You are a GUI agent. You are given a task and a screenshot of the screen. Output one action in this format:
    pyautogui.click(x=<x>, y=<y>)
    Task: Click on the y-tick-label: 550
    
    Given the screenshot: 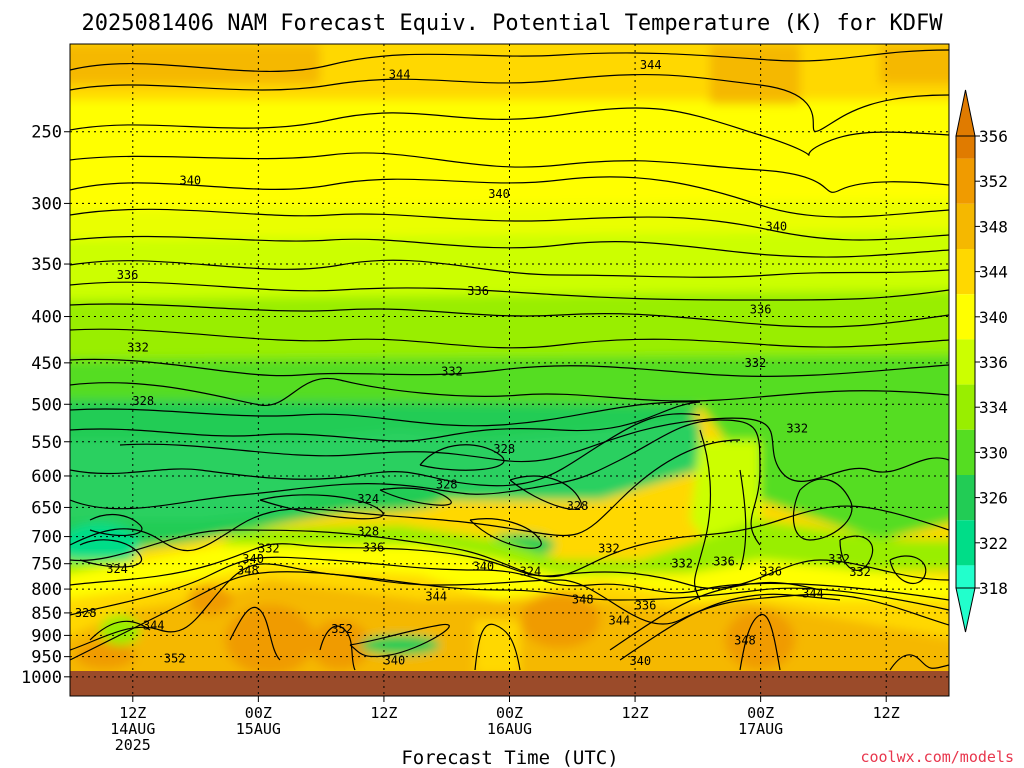 What is the action you would take?
    pyautogui.click(x=46, y=443)
    